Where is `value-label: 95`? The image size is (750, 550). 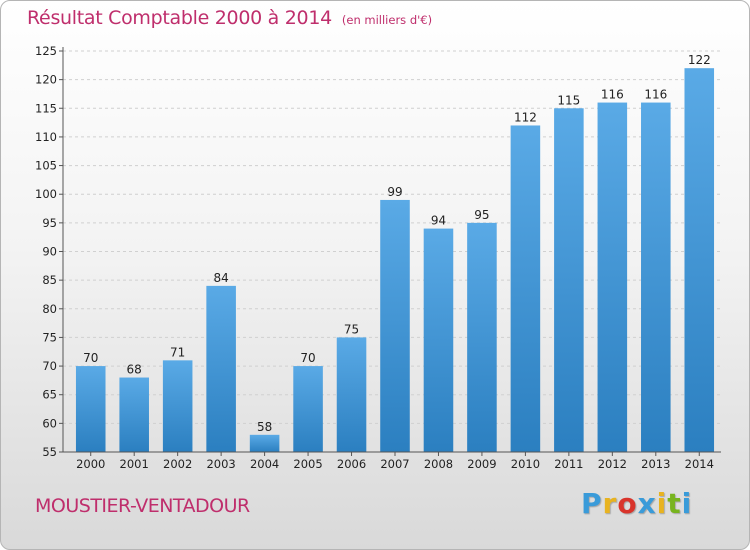
value-label: 95 is located at coordinates (481, 215).